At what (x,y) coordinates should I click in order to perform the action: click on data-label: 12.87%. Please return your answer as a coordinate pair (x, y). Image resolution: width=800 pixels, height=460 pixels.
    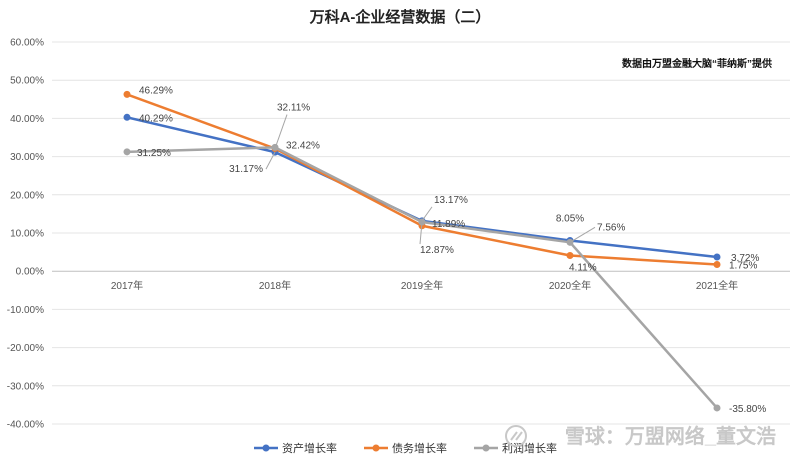
    Looking at the image, I should click on (437, 250).